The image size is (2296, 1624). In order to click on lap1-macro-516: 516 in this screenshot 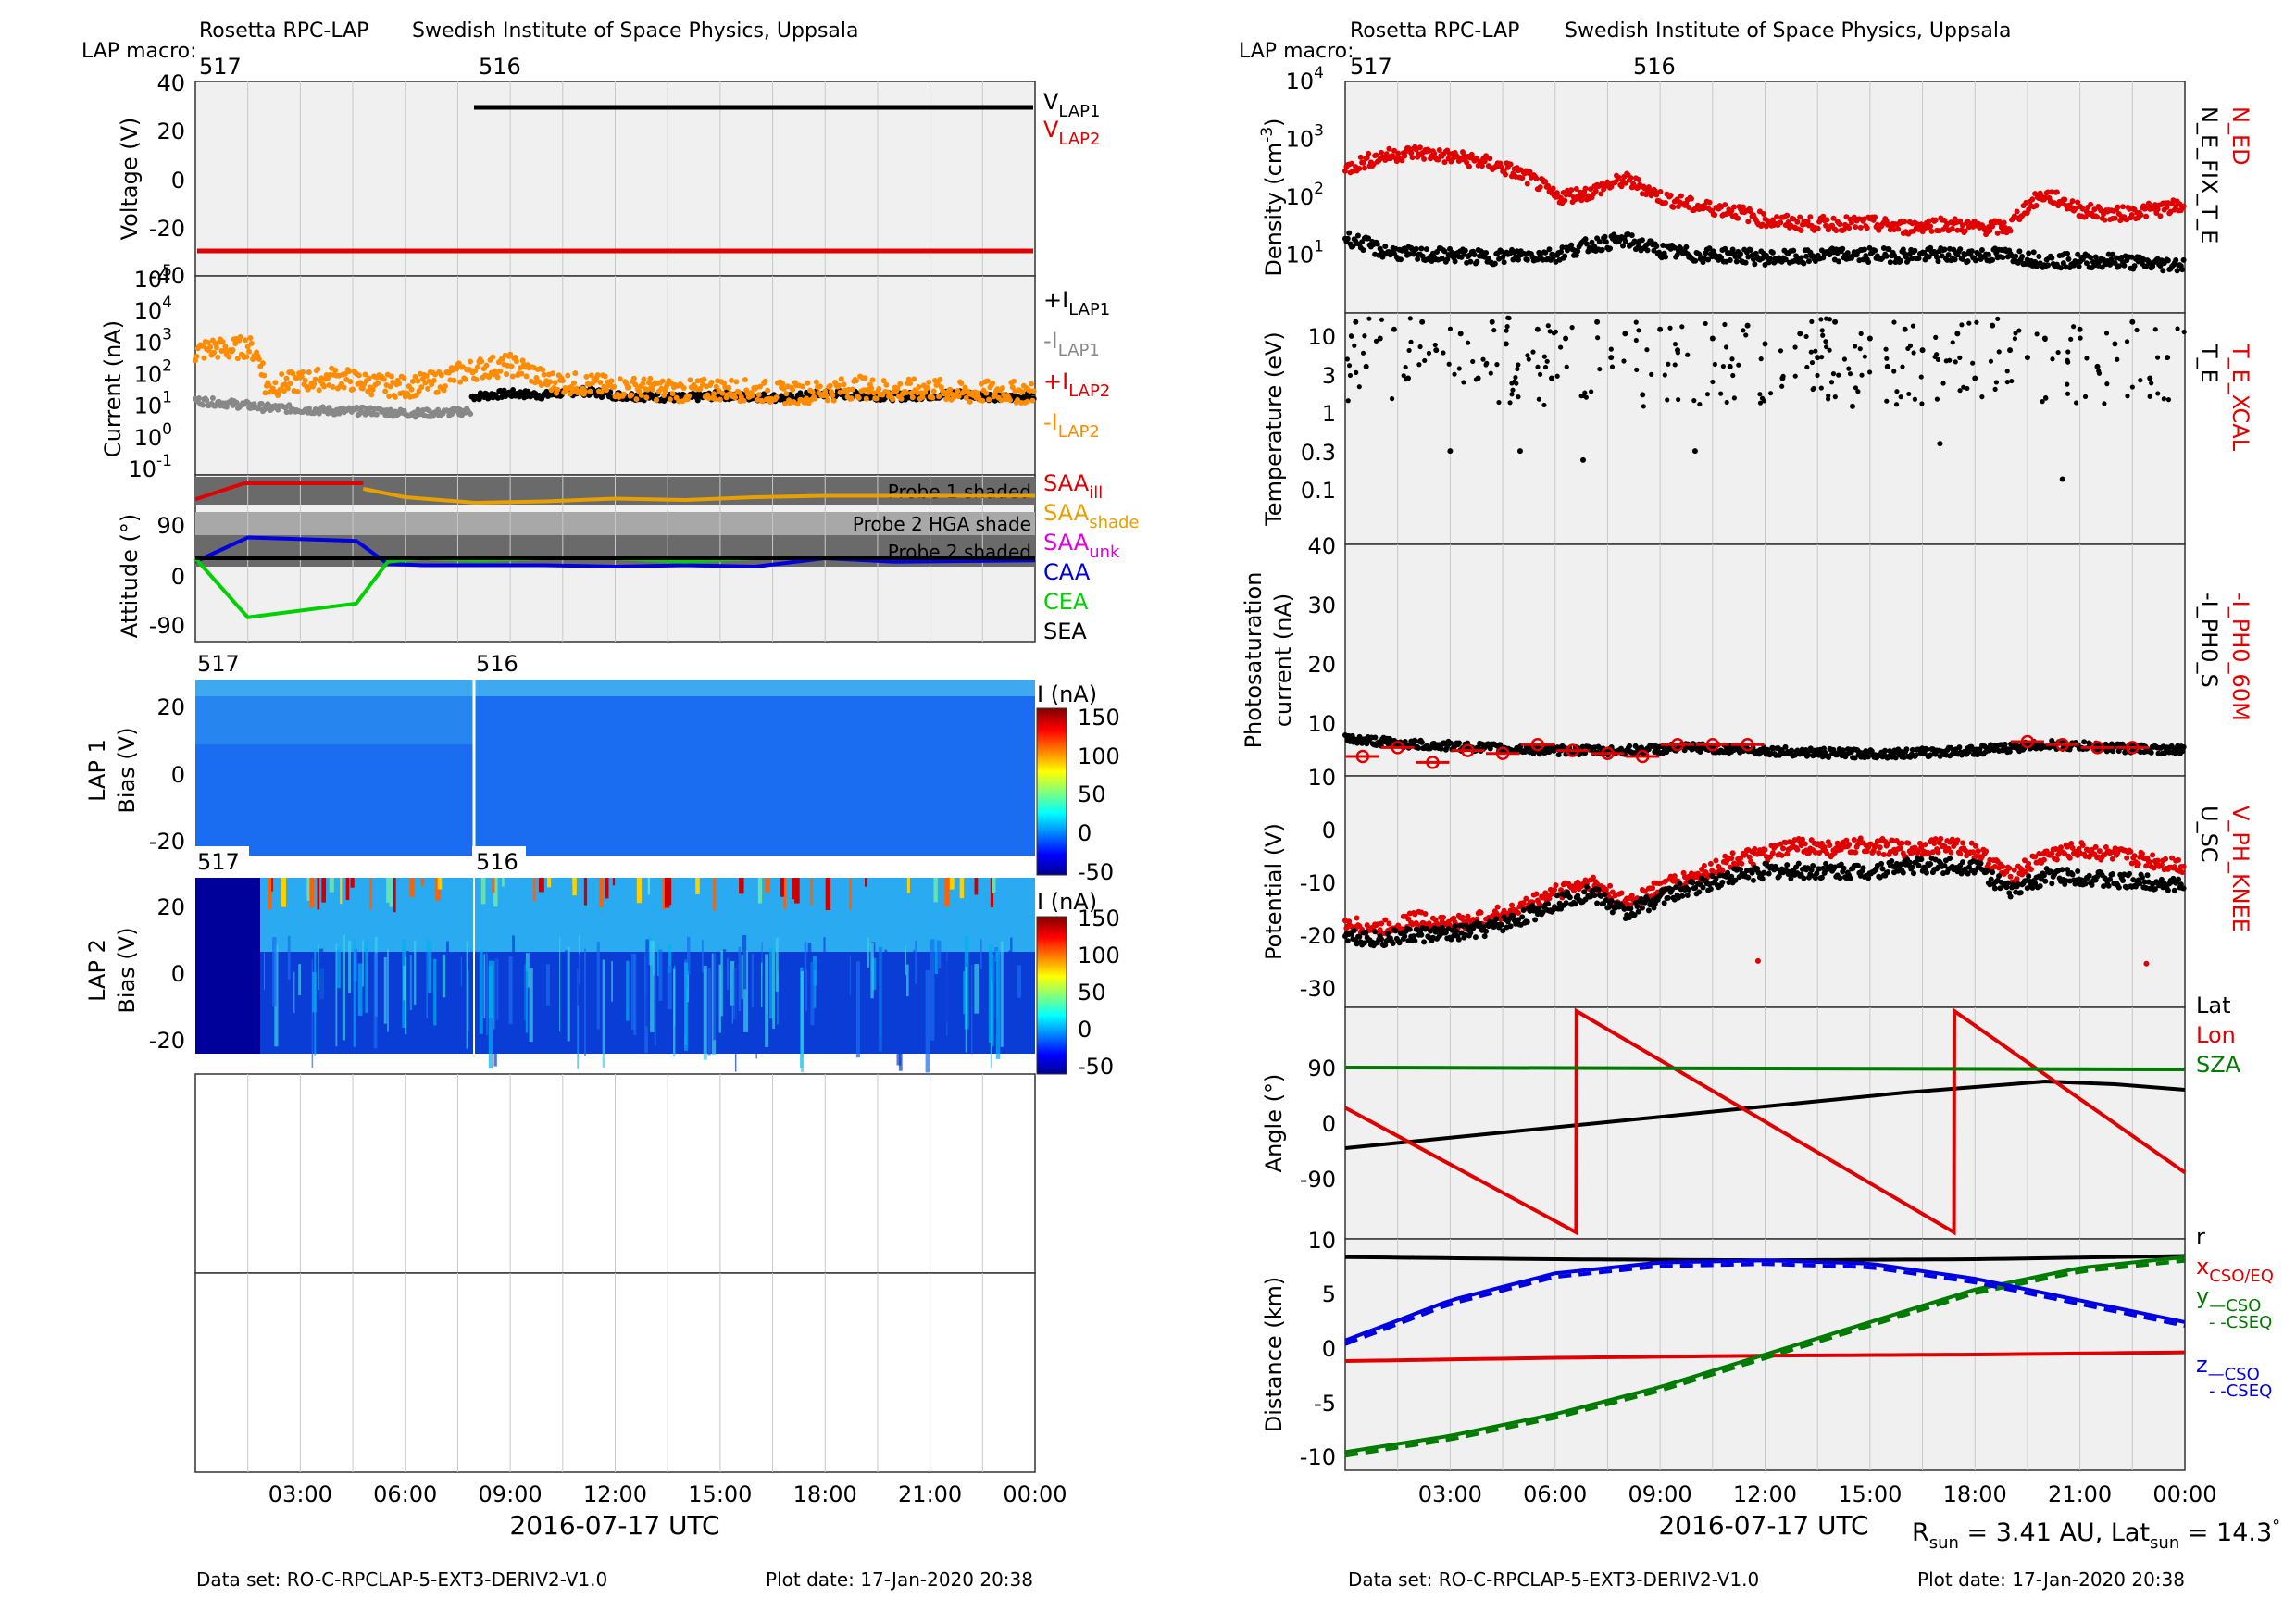, I will do `click(497, 664)`.